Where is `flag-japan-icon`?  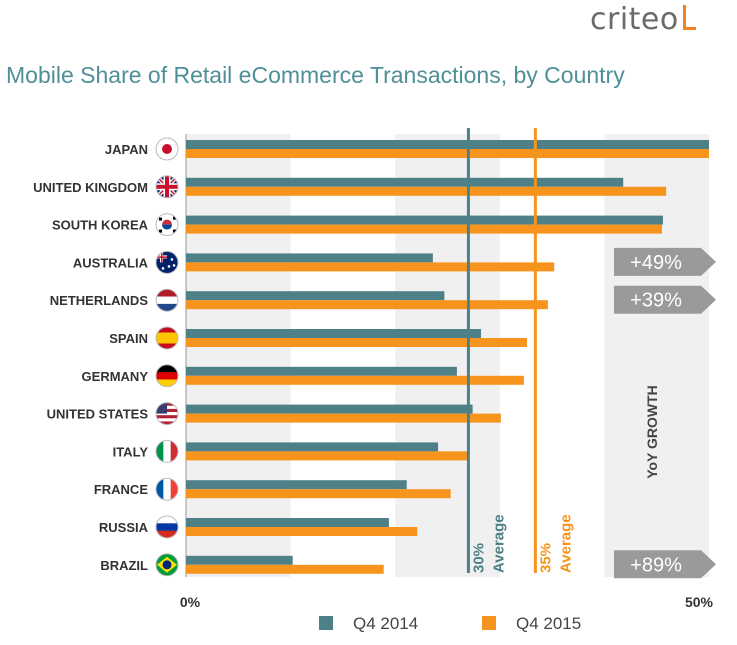 flag-japan-icon is located at coordinates (167, 149).